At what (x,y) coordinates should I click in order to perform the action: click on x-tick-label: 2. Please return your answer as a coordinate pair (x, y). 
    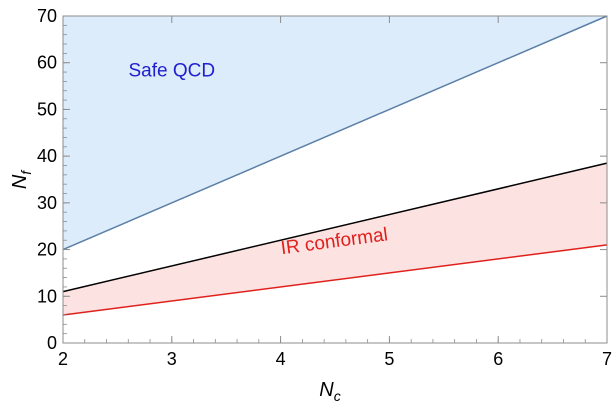
    Looking at the image, I should click on (63, 359).